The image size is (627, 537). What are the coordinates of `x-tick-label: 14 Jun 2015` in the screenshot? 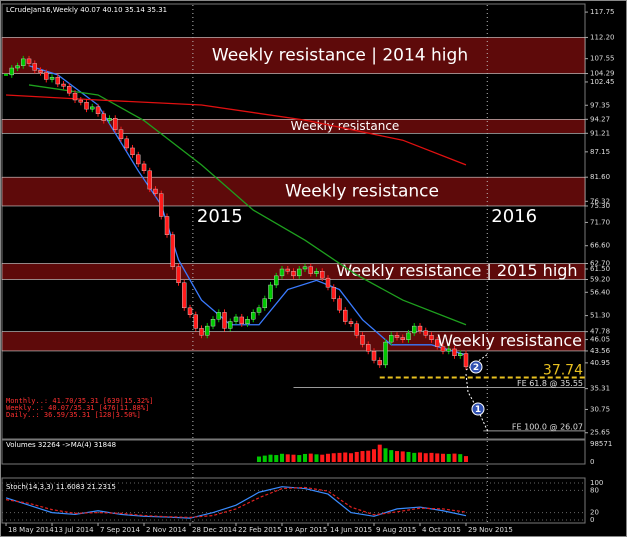 It's located at (351, 530).